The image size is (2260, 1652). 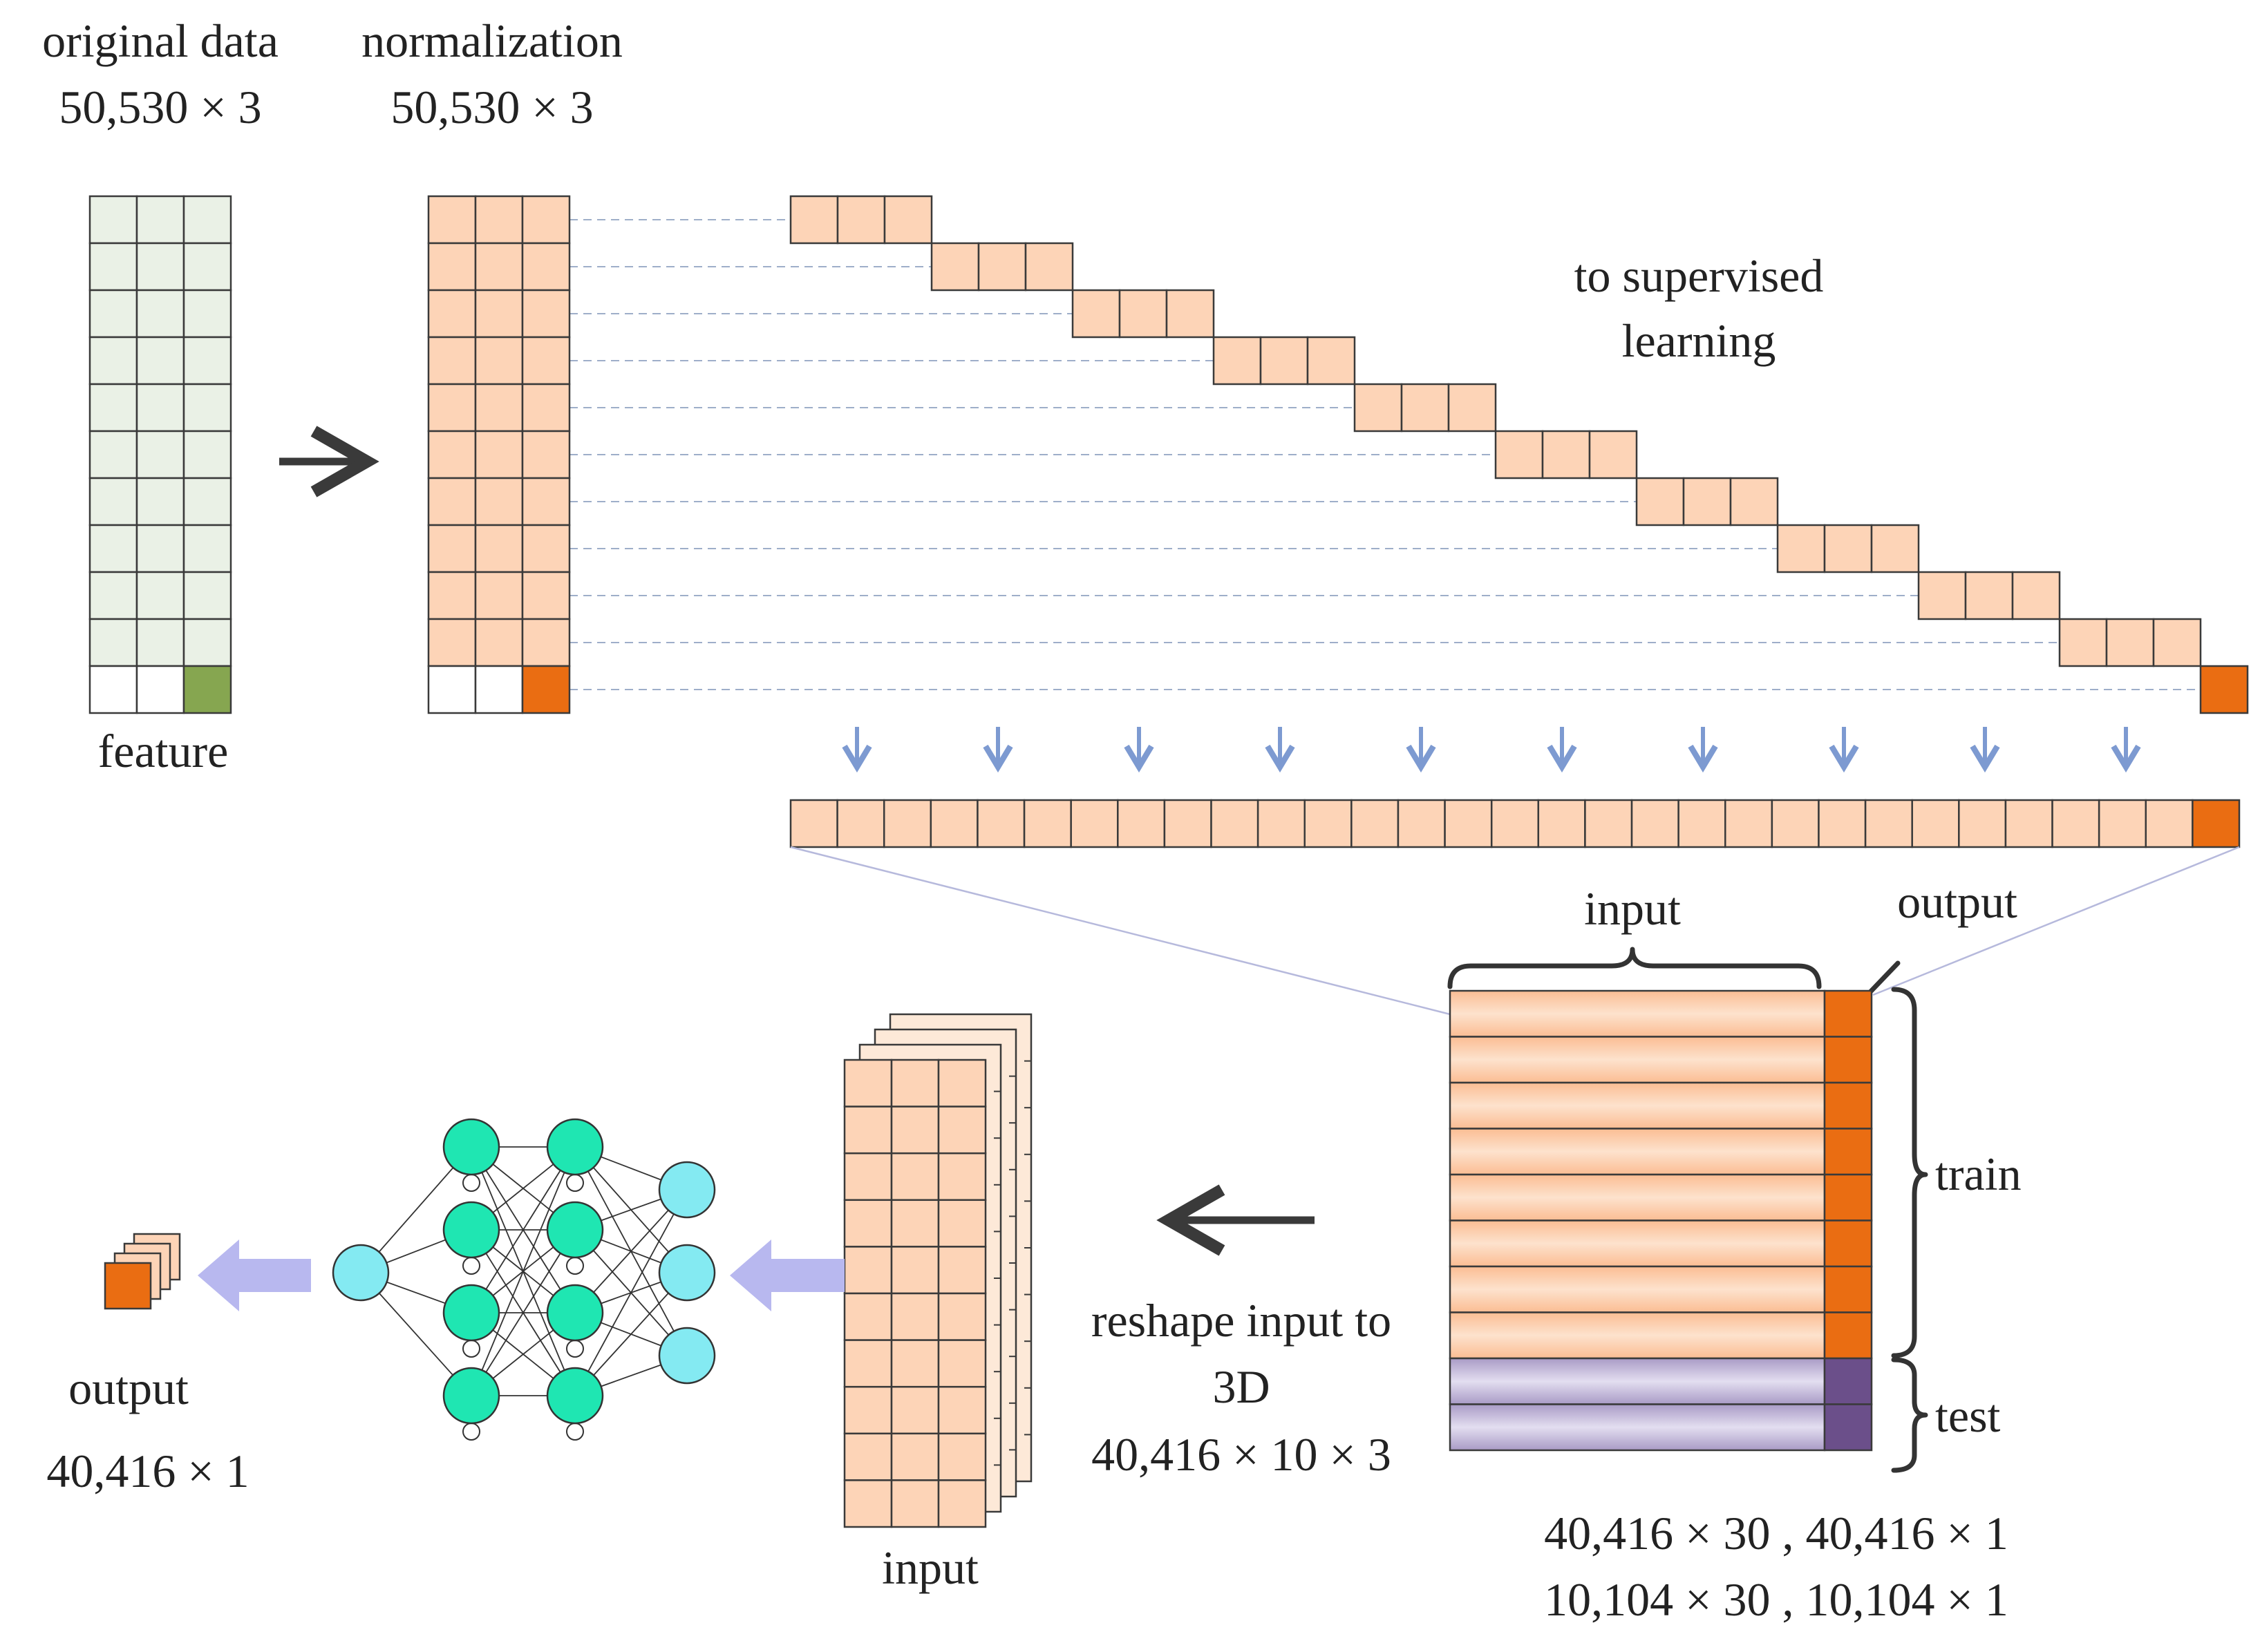 I want to click on flatten-arrows, so click(x=1491, y=750).